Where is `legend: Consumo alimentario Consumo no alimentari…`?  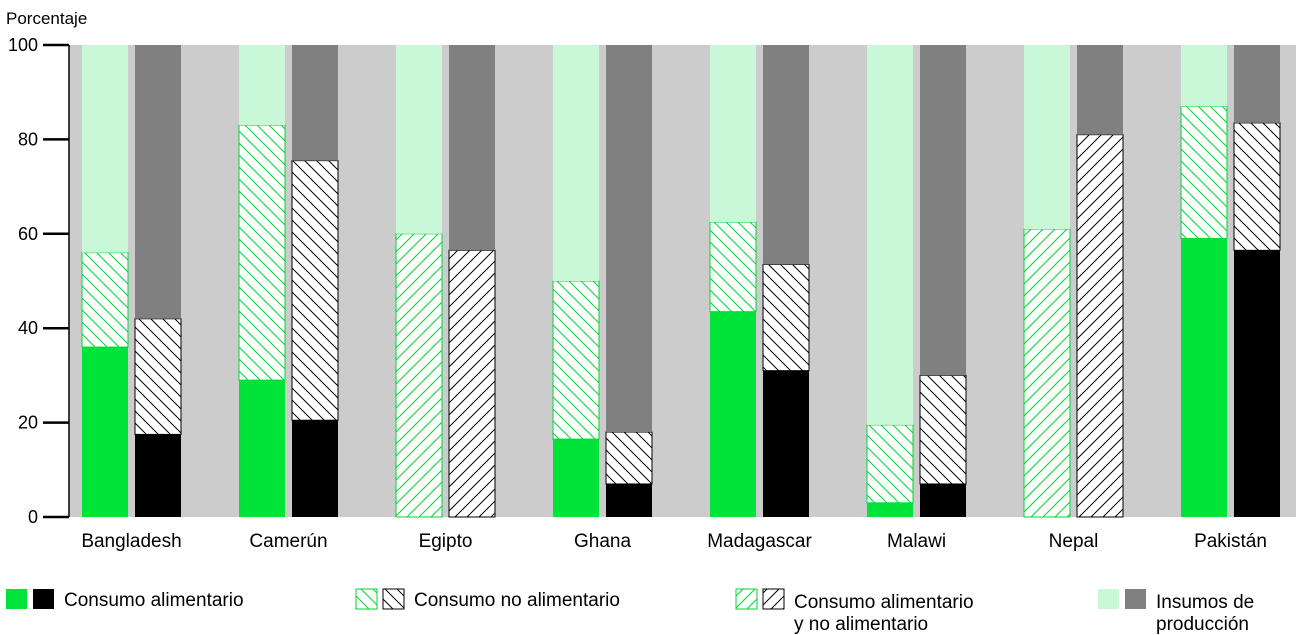
legend: Consumo alimentario Consumo no alimentari… is located at coordinates (630, 611).